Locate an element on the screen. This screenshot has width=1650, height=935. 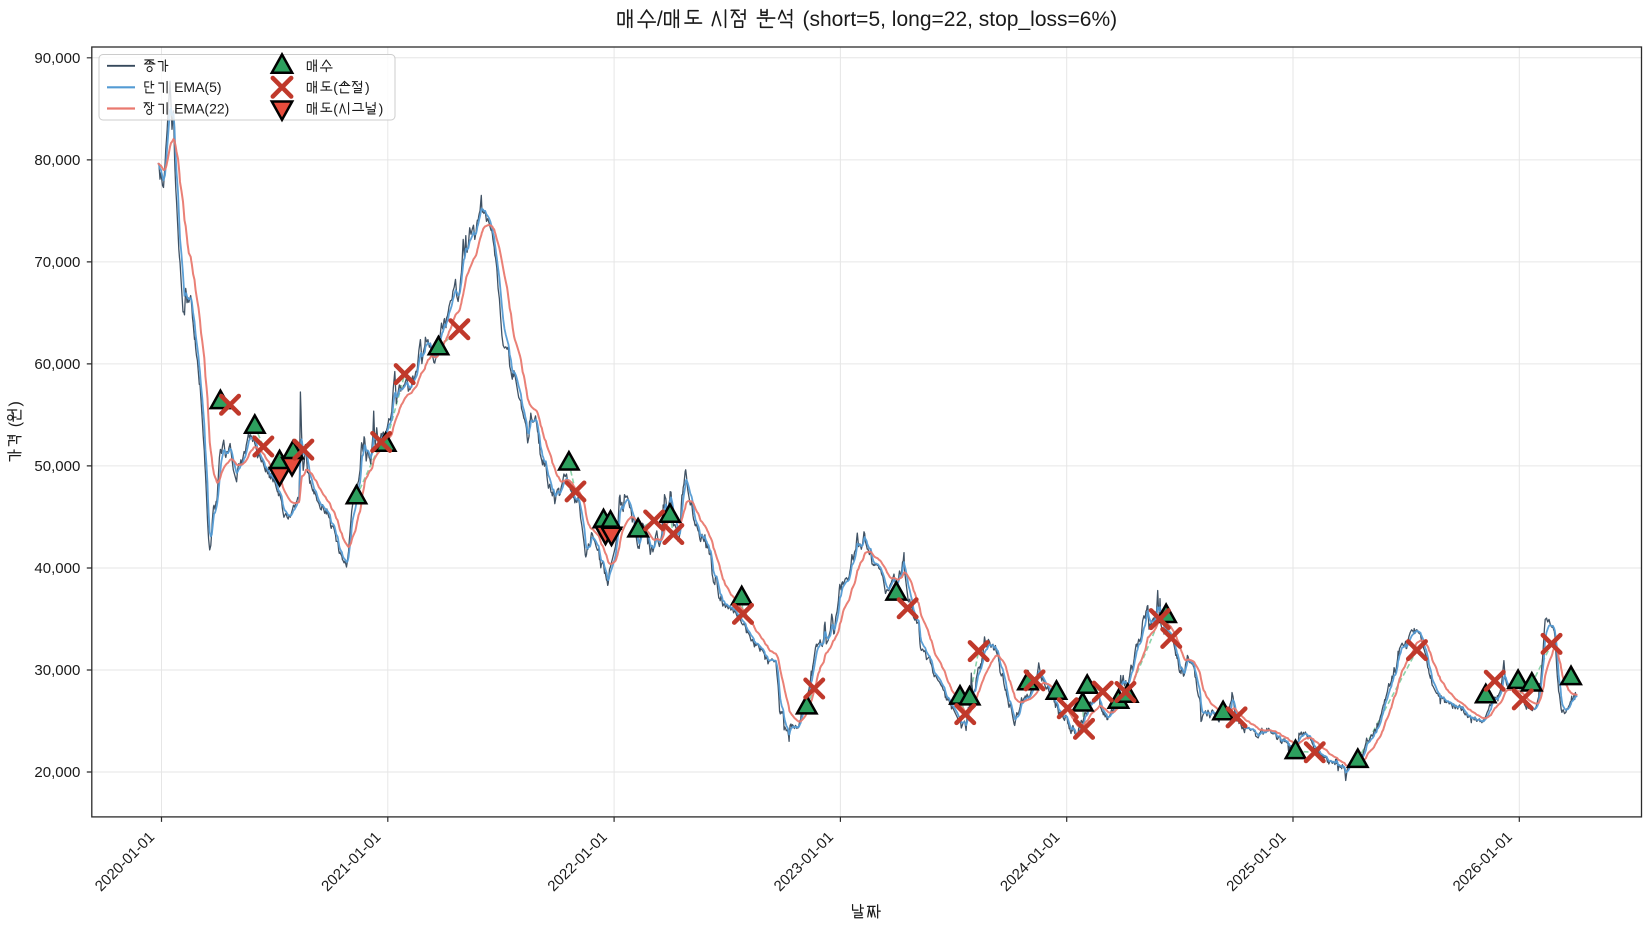
svg-text: 40,000 is located at coordinates (57, 568).